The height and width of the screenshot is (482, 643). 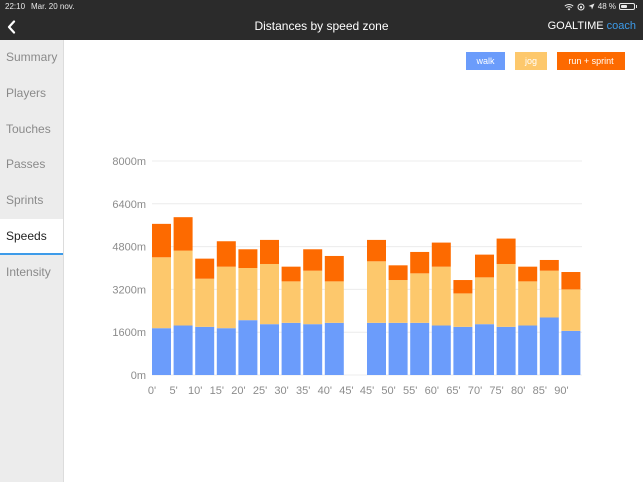 What do you see at coordinates (53, 6) in the screenshot?
I see `status-date: Mar. 20 nov.` at bounding box center [53, 6].